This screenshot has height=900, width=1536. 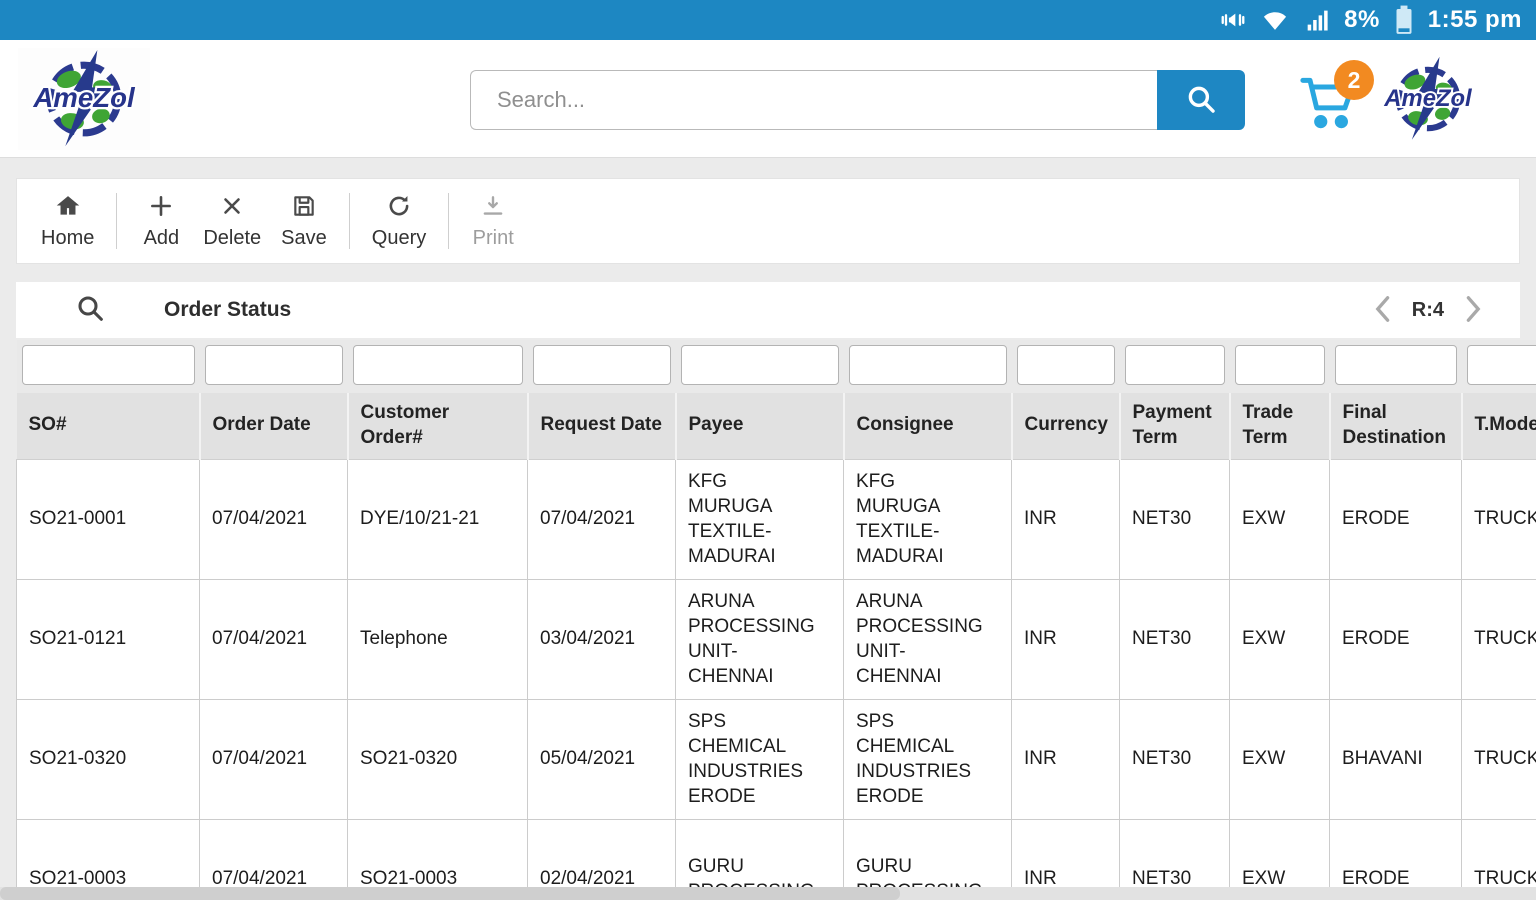 I want to click on vibrate-icon, so click(x=1233, y=20).